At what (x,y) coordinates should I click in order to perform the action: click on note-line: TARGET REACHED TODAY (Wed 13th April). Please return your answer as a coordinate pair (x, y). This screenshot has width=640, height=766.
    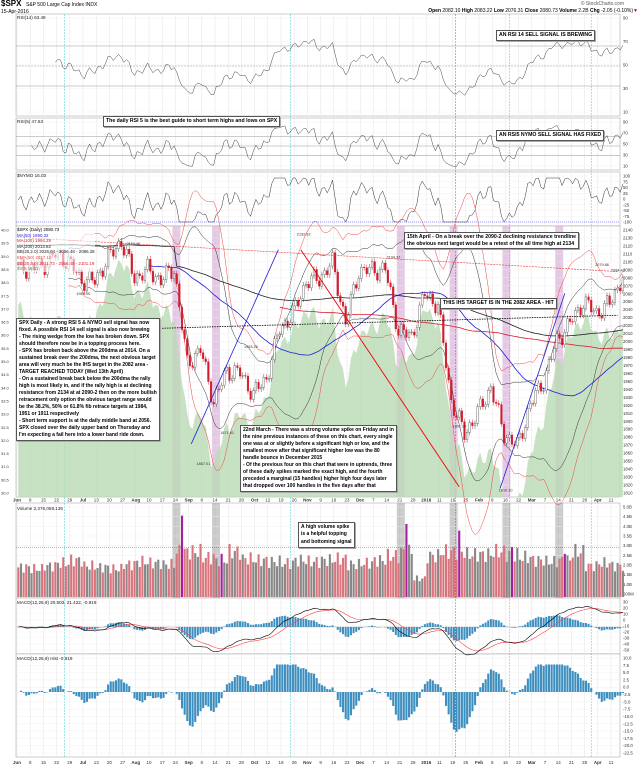
    Looking at the image, I should click on (71, 372).